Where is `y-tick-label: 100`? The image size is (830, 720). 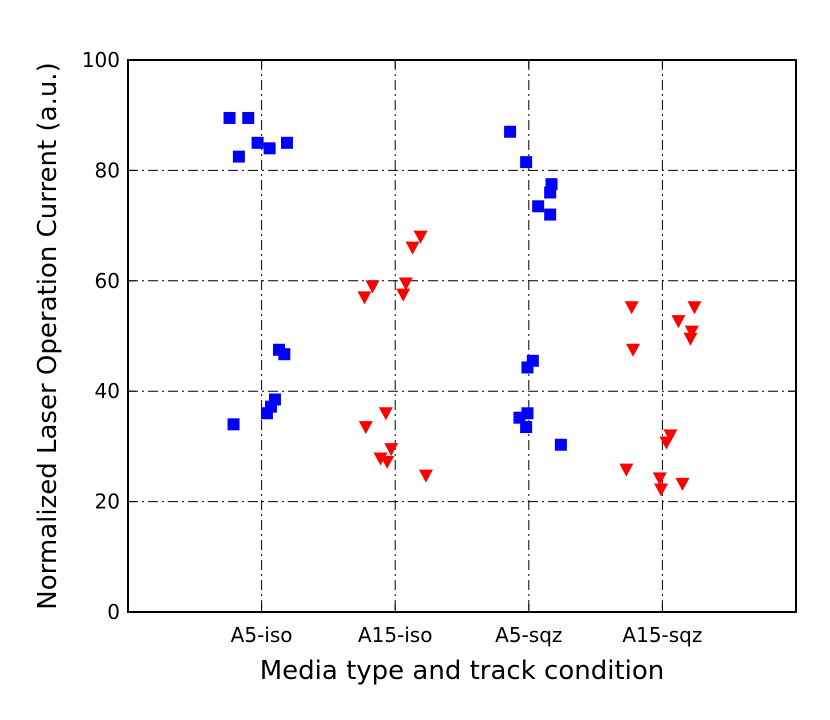
y-tick-label: 100 is located at coordinates (101, 60).